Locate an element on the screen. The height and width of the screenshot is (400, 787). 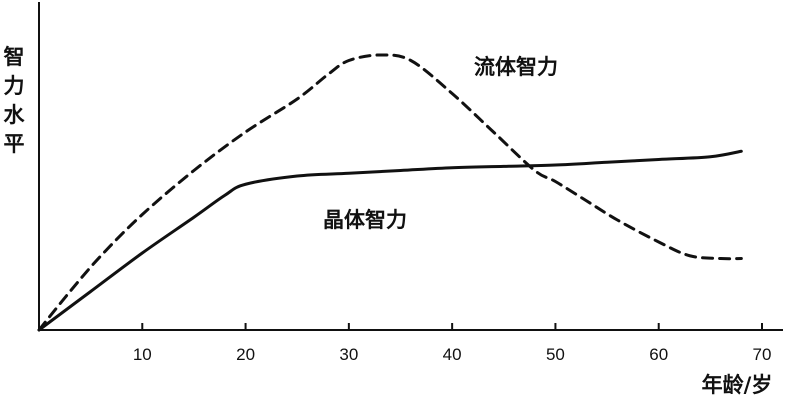
x-ticks-layer: 10 20 30 40 50 60 70 is located at coordinates (452, 343).